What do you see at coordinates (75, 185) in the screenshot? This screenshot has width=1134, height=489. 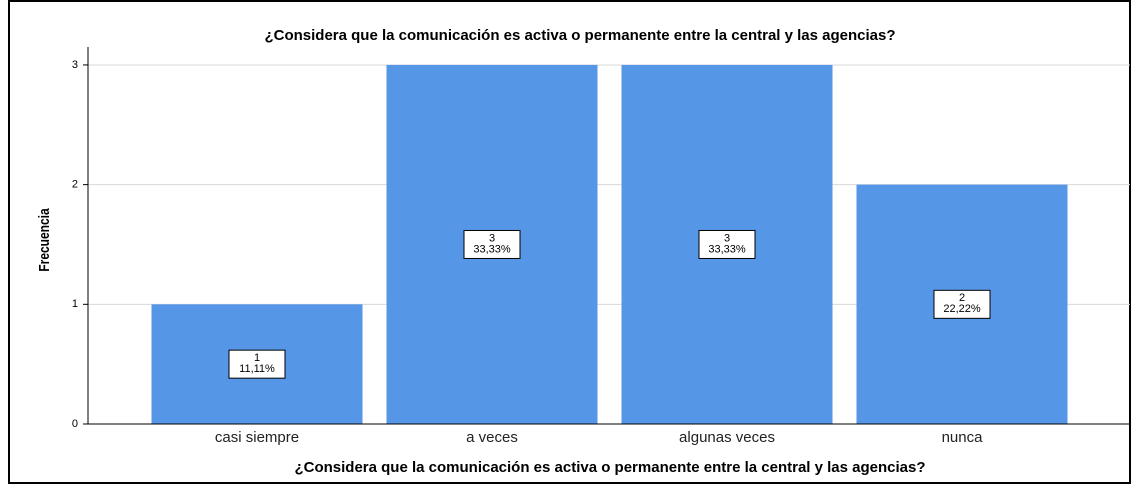 I see `y-tick-label: 2` at bounding box center [75, 185].